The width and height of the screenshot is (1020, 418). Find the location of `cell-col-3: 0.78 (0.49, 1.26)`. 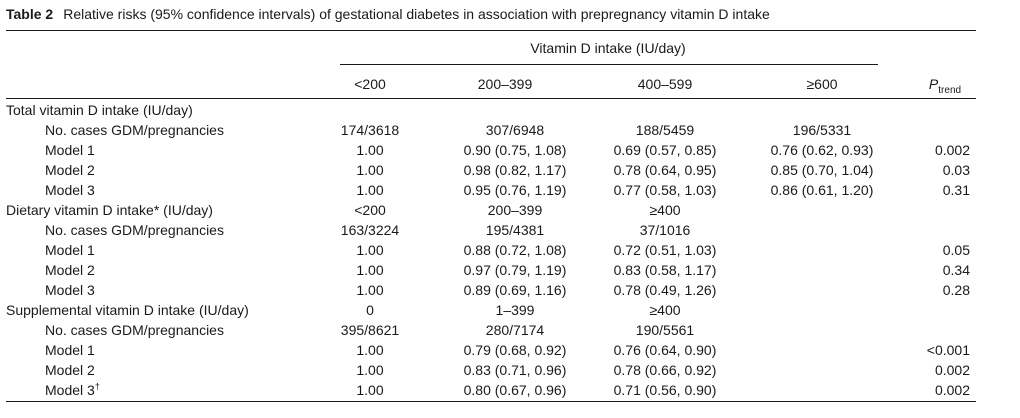

cell-col-3: 0.78 (0.49, 1.26) is located at coordinates (665, 290).